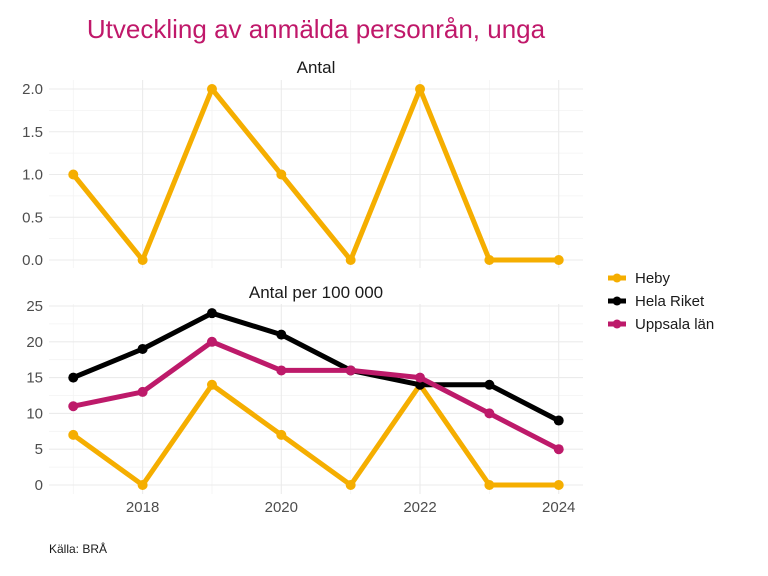 This screenshot has width=768, height=576. I want to click on y-tick-label: 15, so click(34, 378).